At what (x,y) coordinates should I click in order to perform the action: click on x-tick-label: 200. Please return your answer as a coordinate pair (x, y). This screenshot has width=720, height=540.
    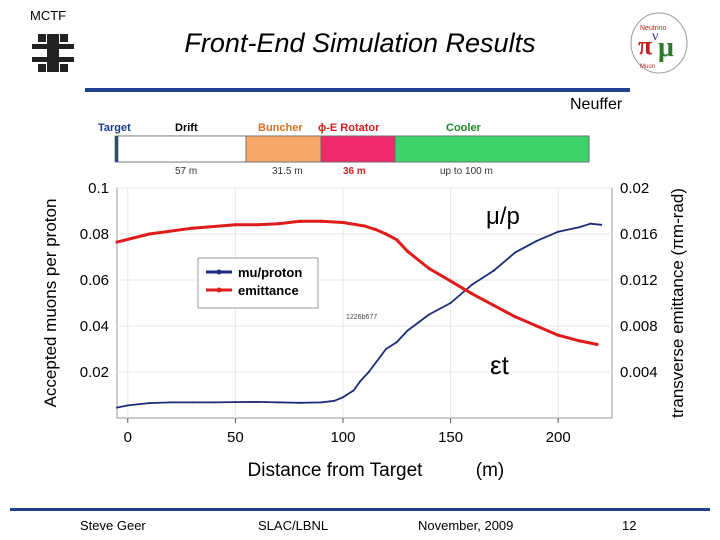
    Looking at the image, I should click on (558, 437).